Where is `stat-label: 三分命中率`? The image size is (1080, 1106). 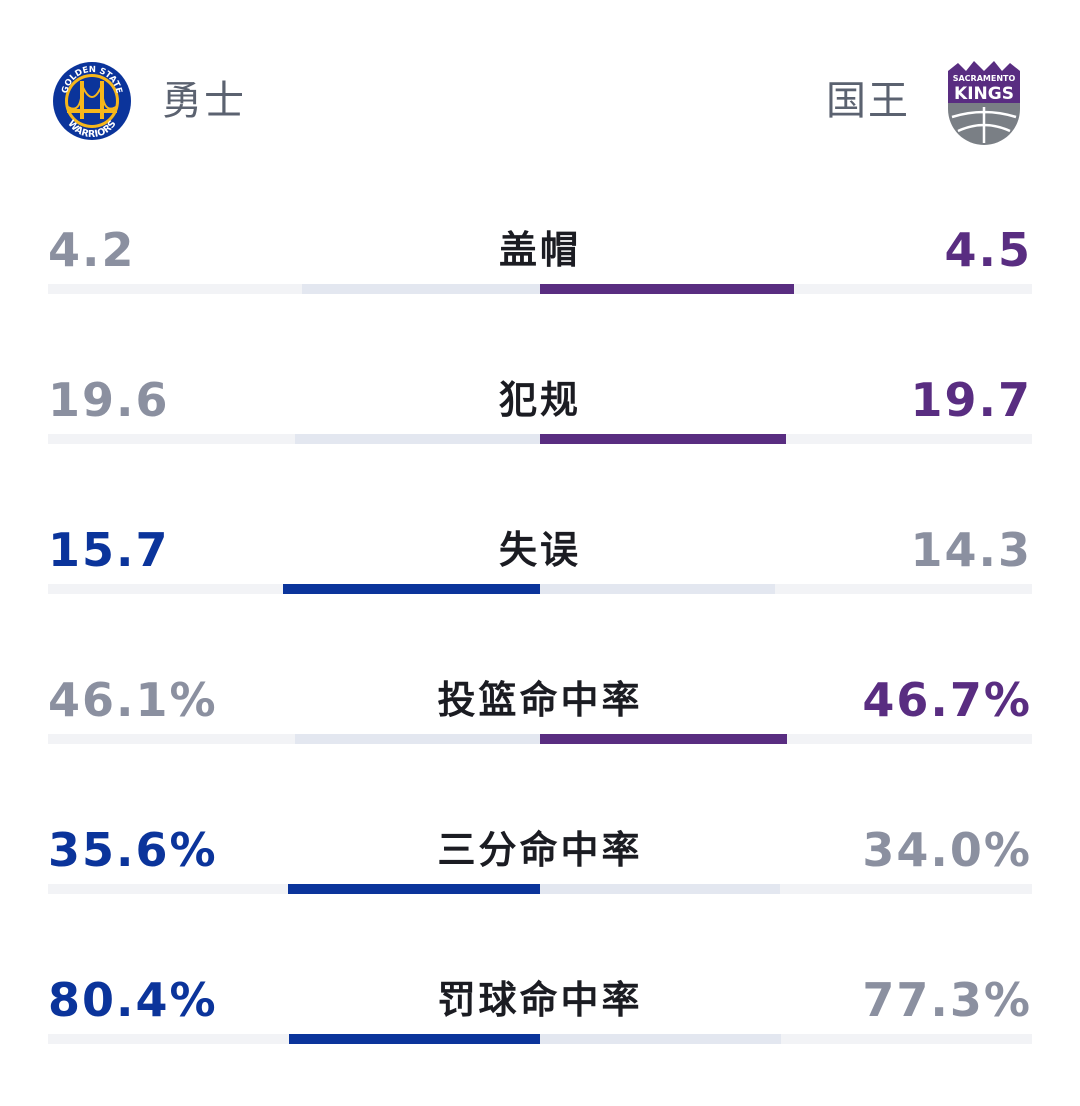 stat-label: 三分命中率 is located at coordinates (540, 850).